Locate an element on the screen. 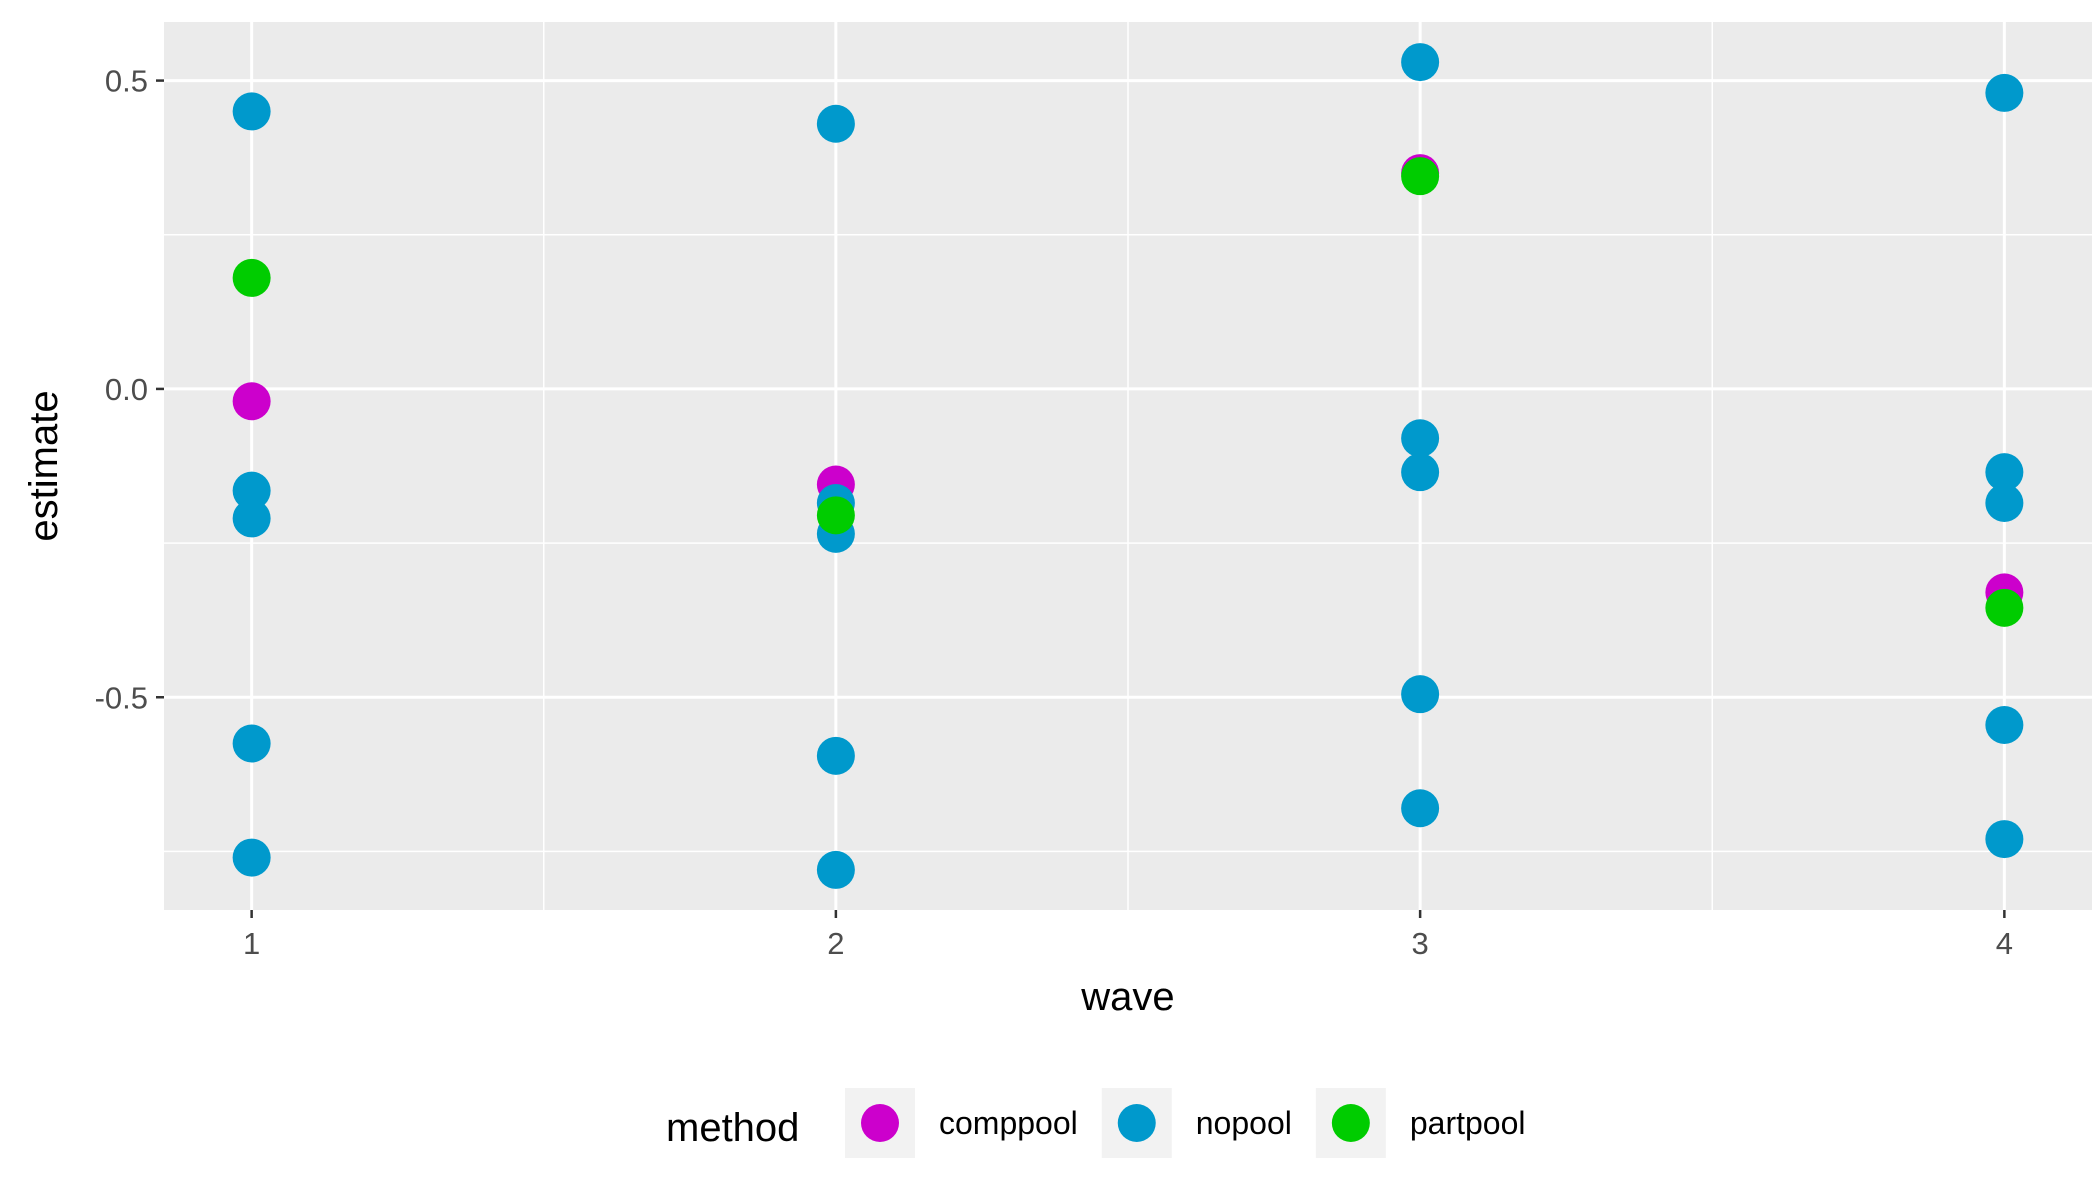 The image size is (2100, 1200). x-tick-label: 1 is located at coordinates (251, 943).